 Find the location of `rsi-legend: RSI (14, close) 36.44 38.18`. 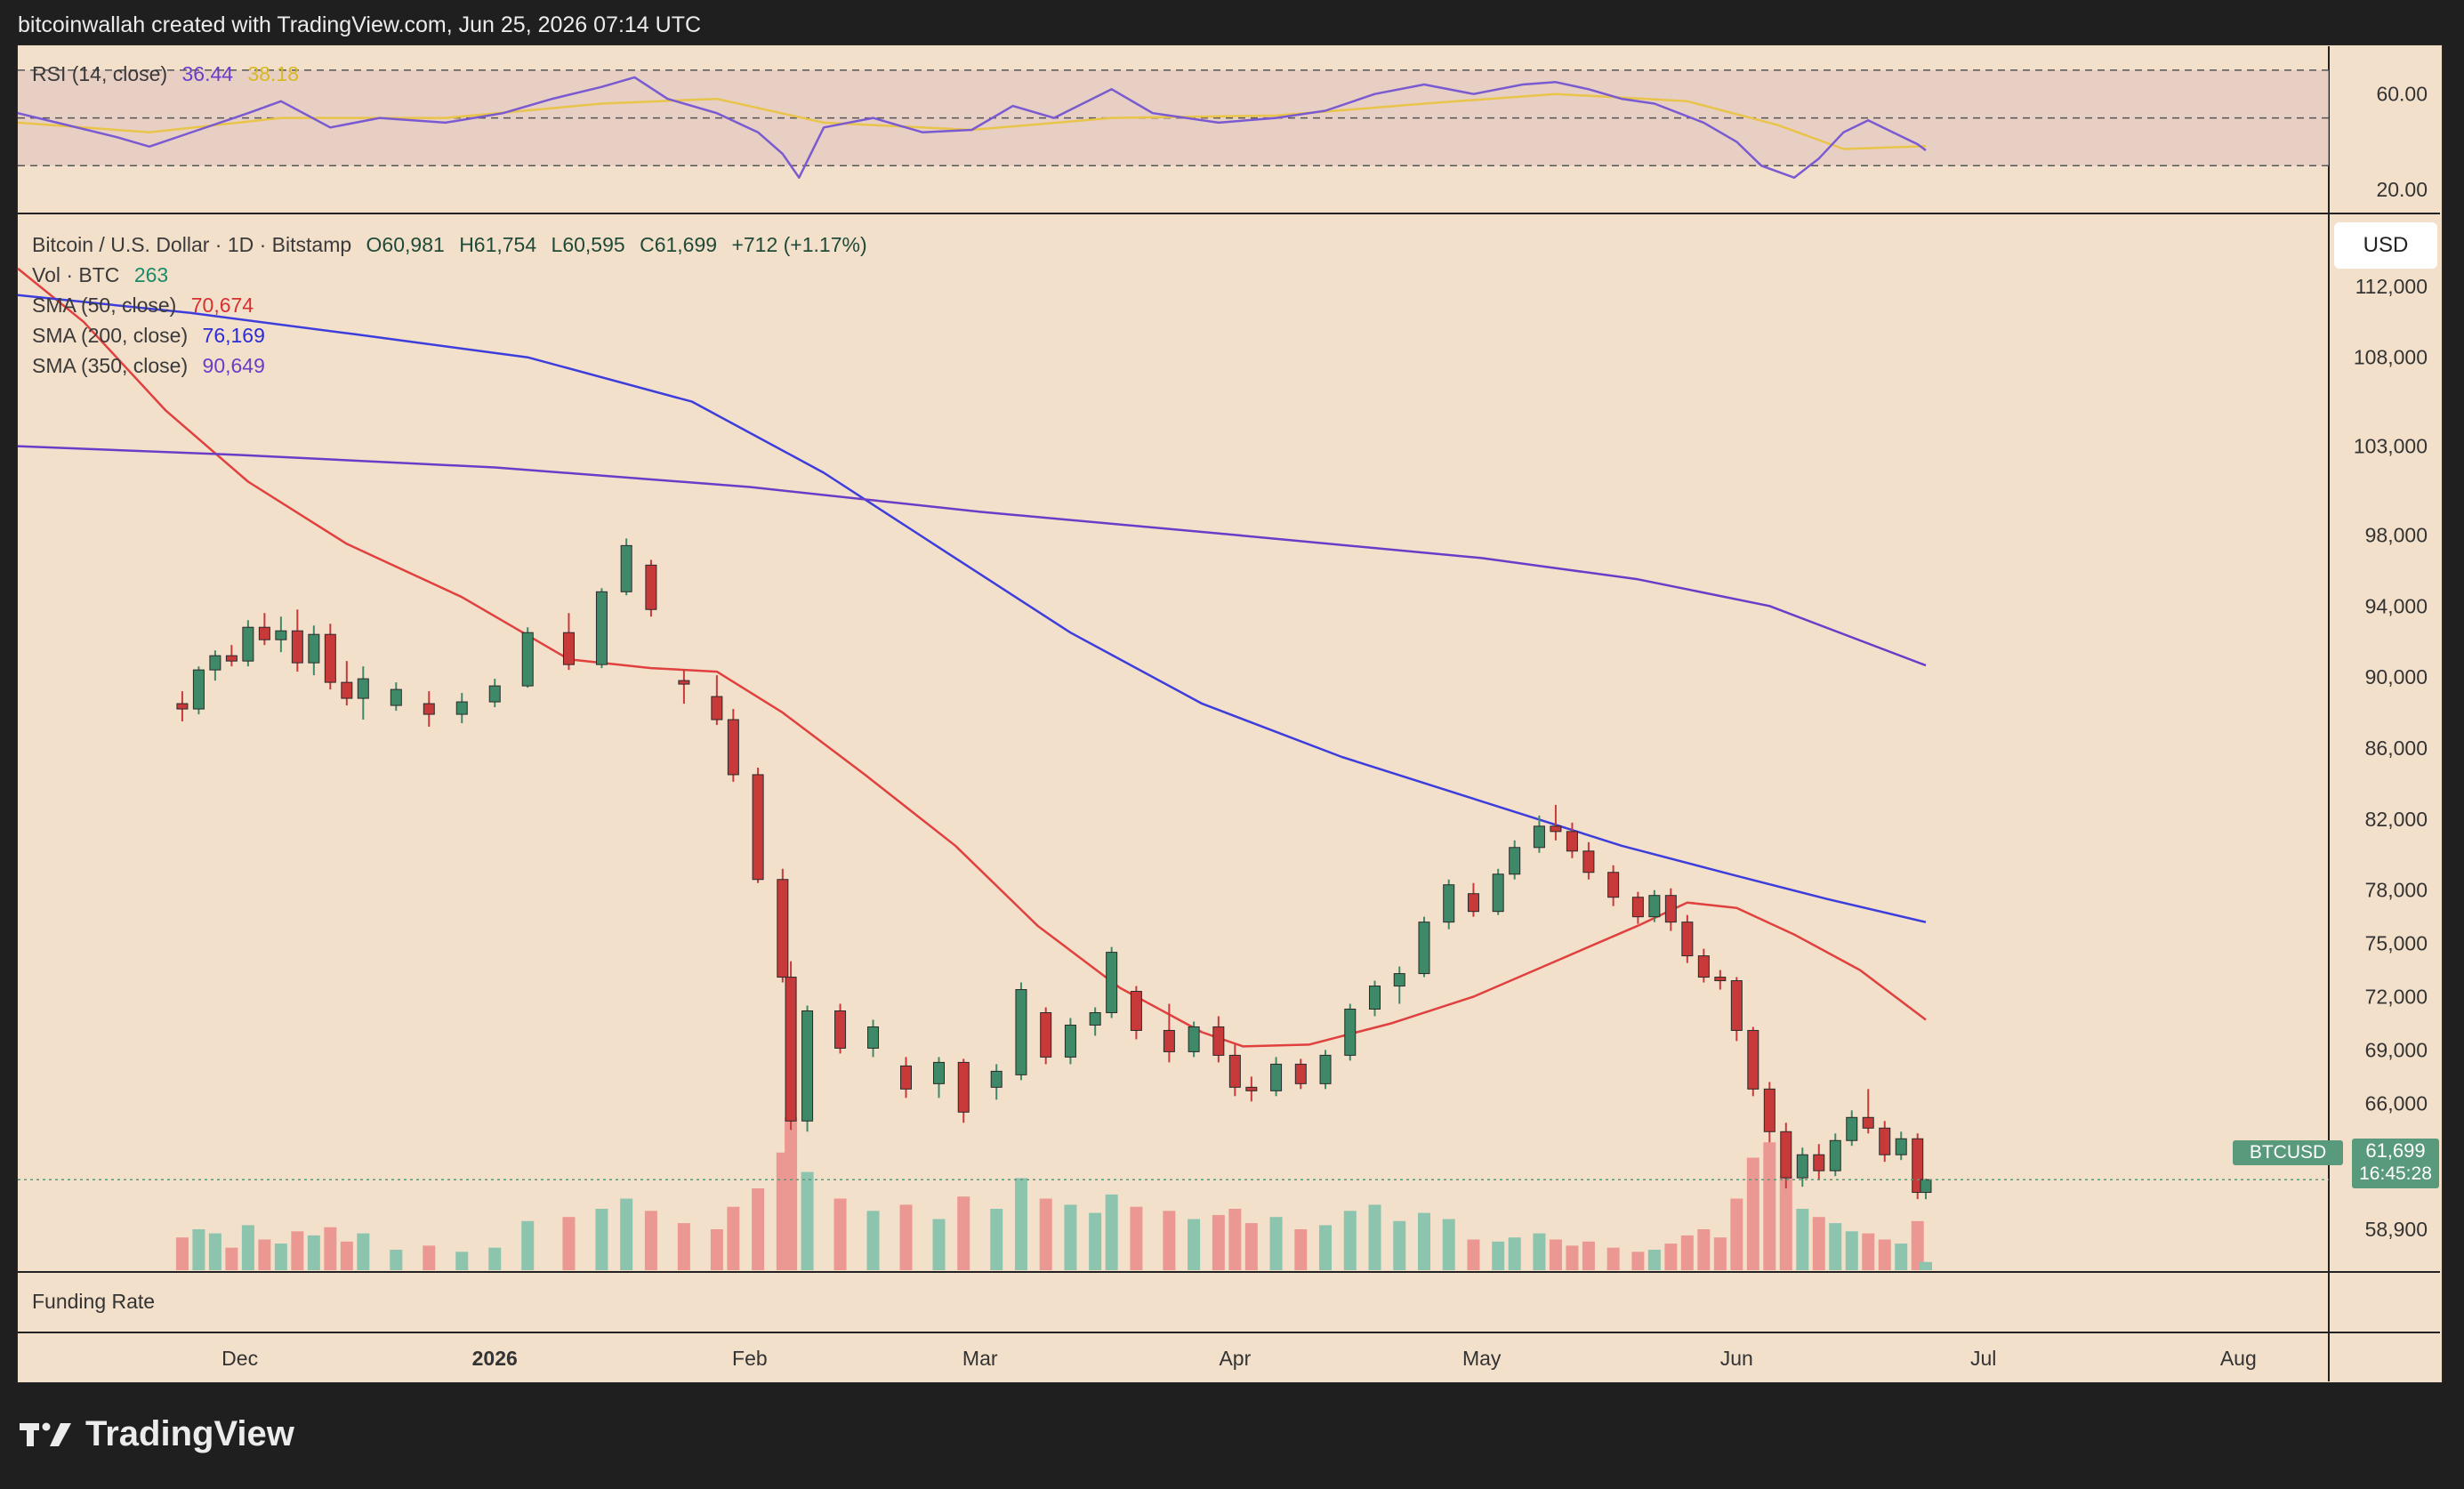

rsi-legend: RSI (14, close) 36.44 38.18 is located at coordinates (170, 74).